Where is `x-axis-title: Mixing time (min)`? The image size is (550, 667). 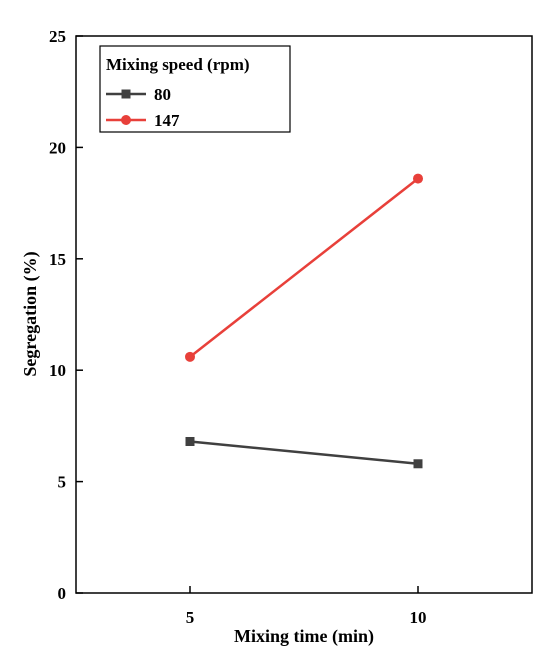
x-axis-title: Mixing time (min) is located at coordinates (304, 636).